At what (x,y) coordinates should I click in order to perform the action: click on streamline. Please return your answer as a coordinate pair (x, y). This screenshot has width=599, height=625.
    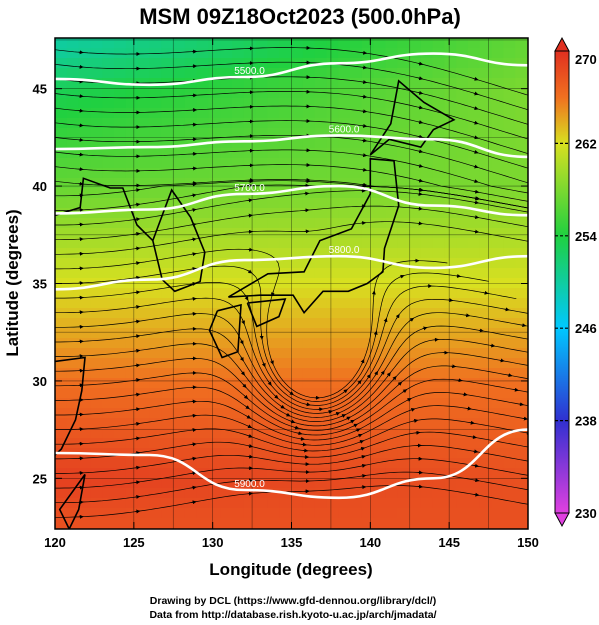
    Looking at the image, I should click on (291, 208).